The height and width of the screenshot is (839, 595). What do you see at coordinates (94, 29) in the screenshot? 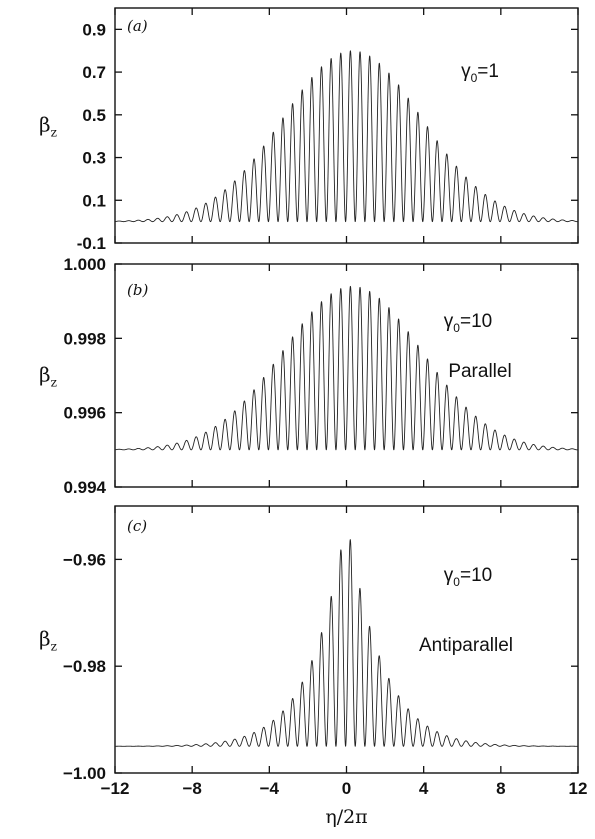
I see `y-tick-label: 0.9` at bounding box center [94, 29].